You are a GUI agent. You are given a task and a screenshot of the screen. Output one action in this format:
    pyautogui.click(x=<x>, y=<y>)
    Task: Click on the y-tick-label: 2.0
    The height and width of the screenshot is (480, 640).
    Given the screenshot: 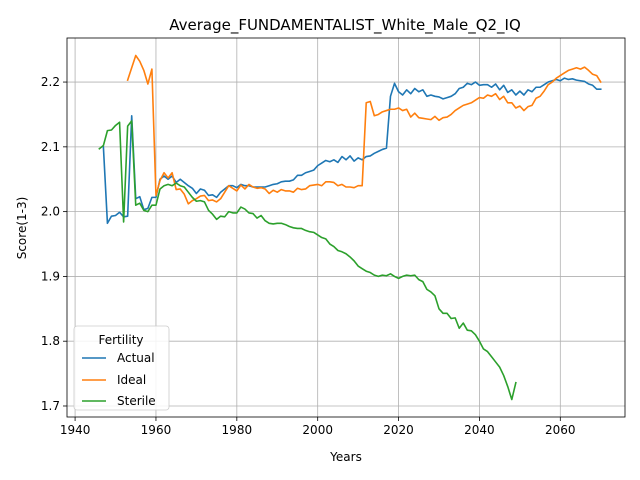 What is the action you would take?
    pyautogui.click(x=50, y=212)
    